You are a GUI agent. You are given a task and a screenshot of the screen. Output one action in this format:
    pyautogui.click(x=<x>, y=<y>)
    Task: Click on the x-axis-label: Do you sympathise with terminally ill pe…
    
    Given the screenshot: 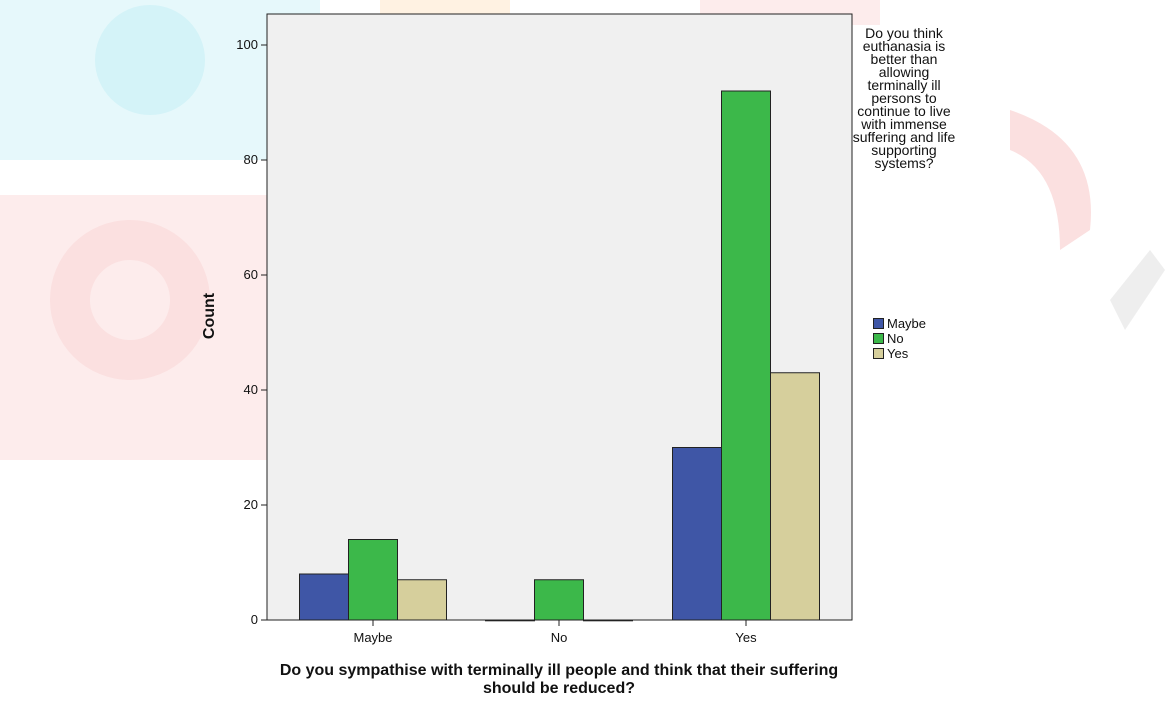 What is the action you would take?
    pyautogui.click(x=559, y=679)
    